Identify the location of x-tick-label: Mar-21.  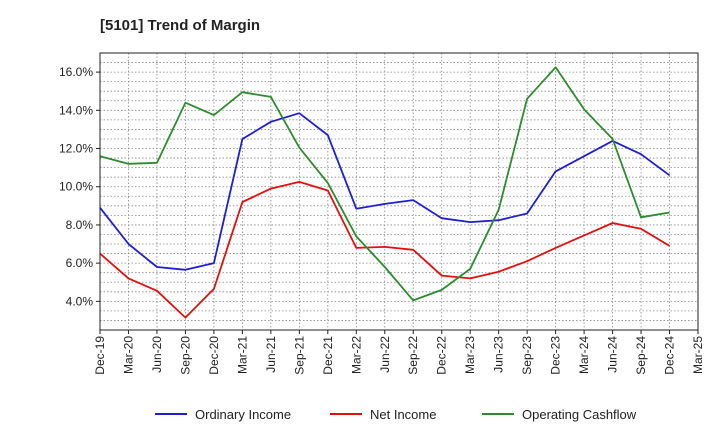
(242, 355).